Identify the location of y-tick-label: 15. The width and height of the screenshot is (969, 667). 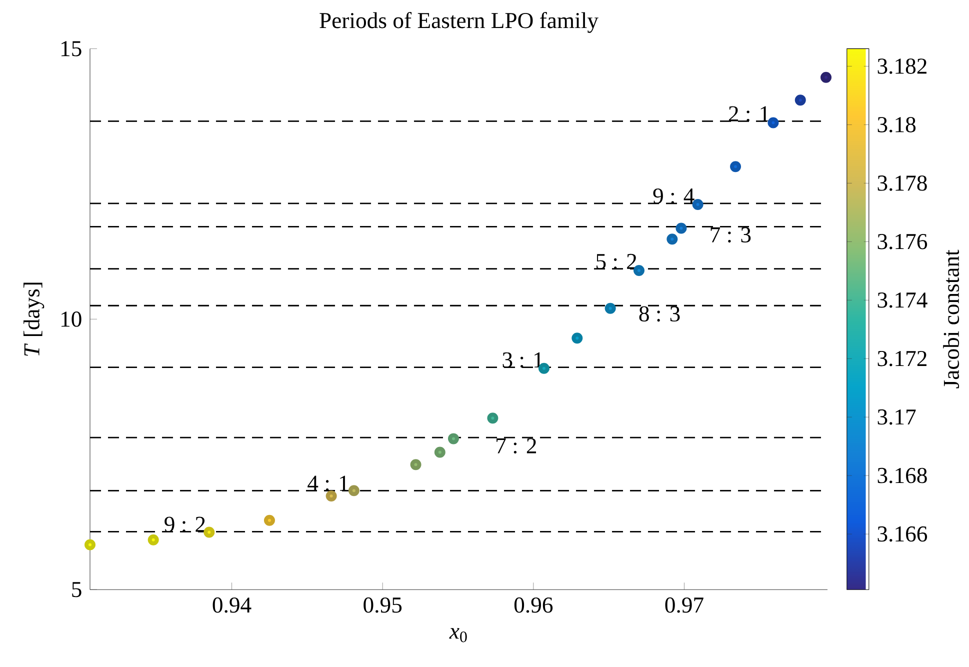
(72, 48).